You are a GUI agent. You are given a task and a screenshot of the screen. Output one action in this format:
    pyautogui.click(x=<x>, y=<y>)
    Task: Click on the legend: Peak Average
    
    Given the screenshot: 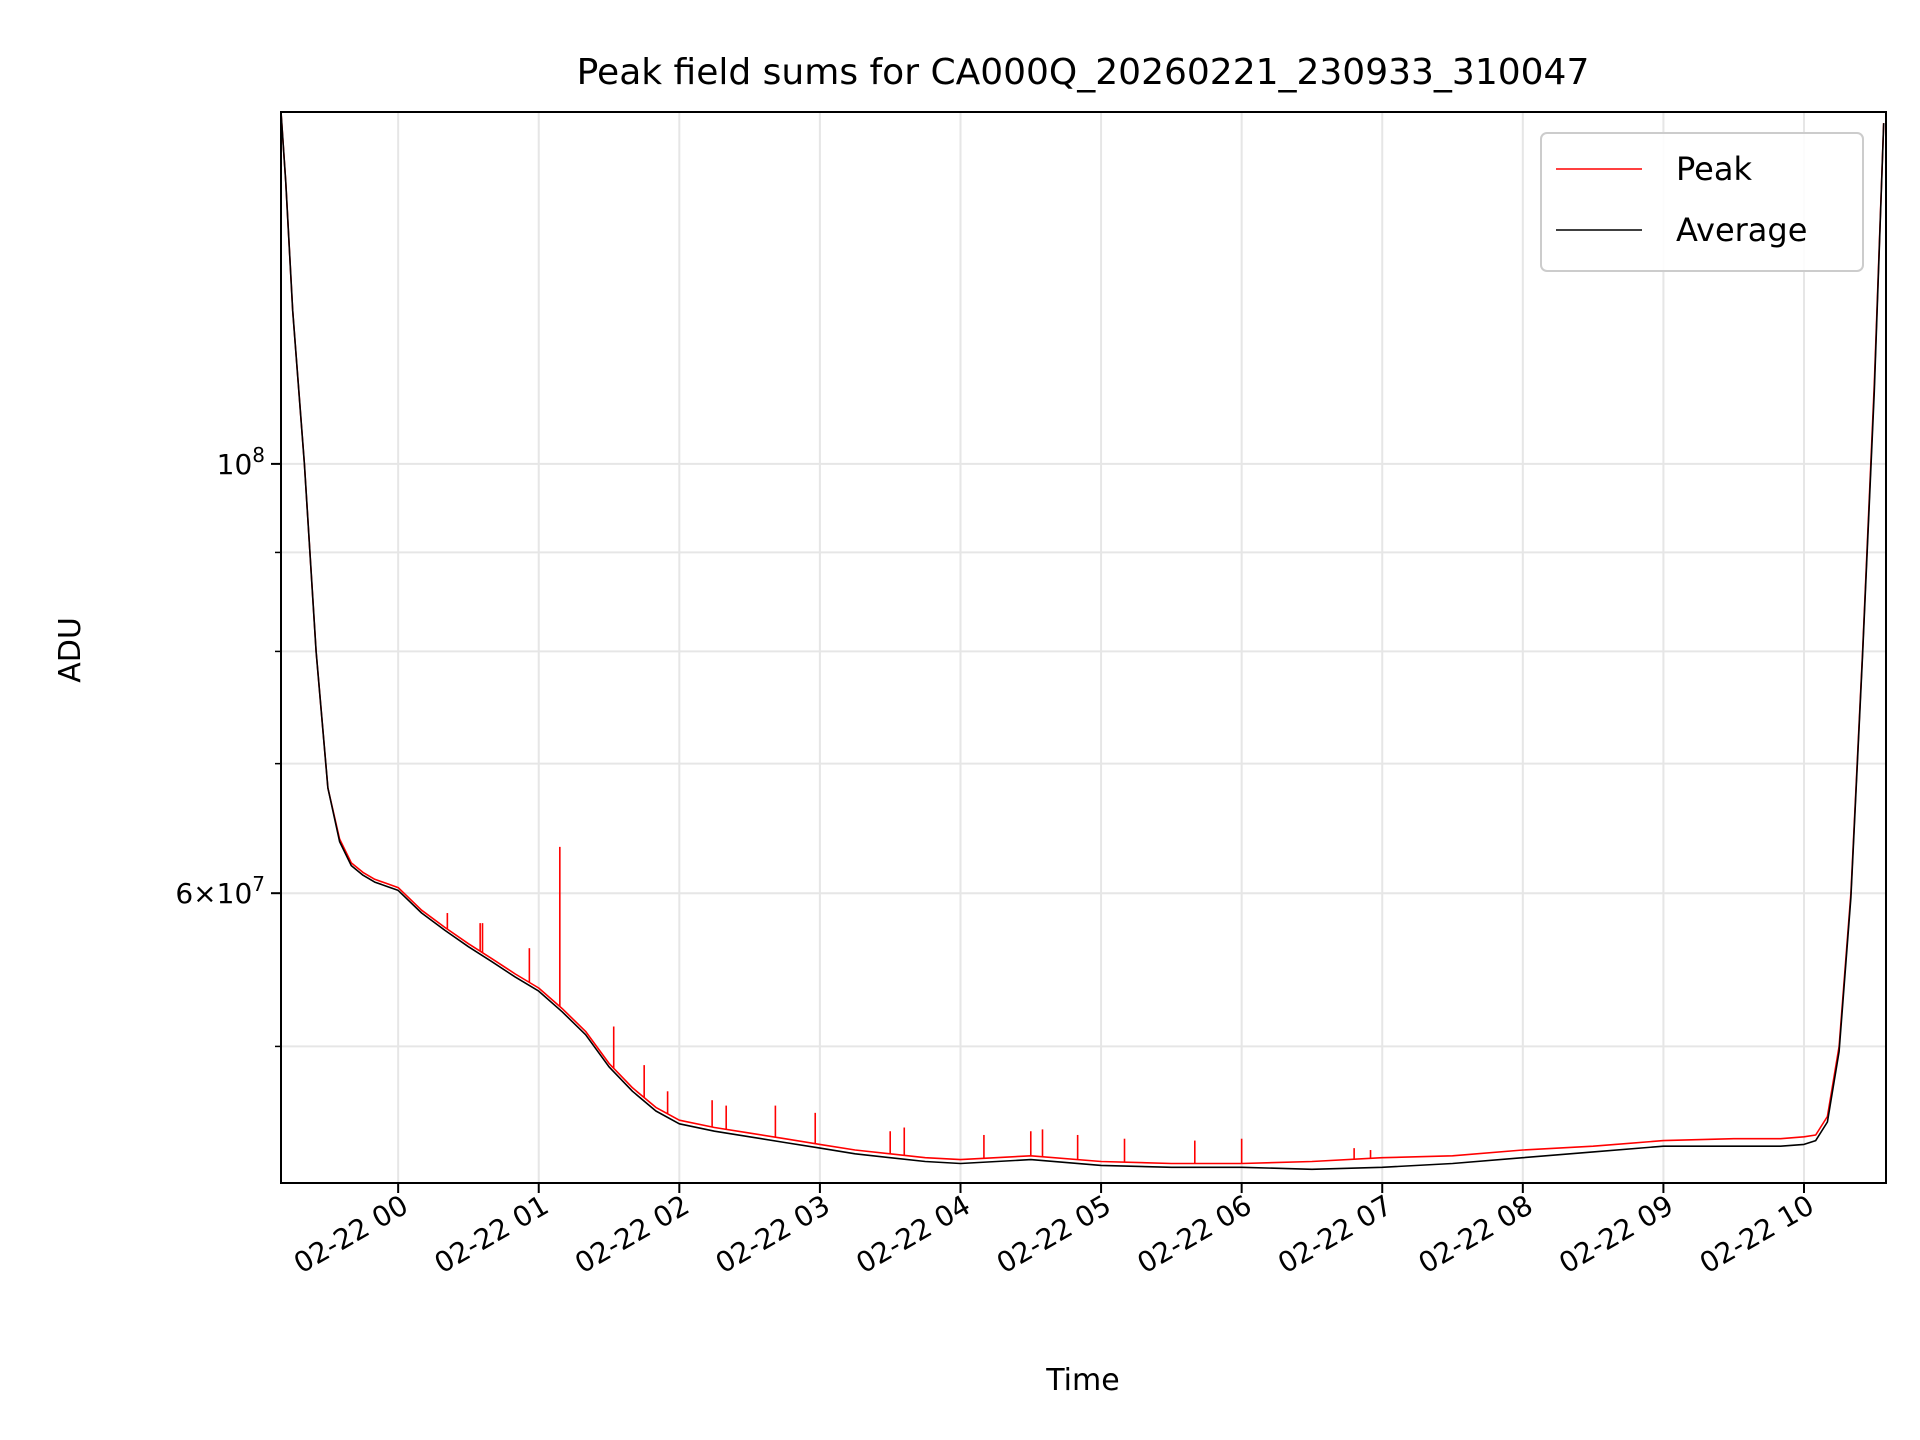 What is the action you would take?
    pyautogui.click(x=1702, y=202)
    